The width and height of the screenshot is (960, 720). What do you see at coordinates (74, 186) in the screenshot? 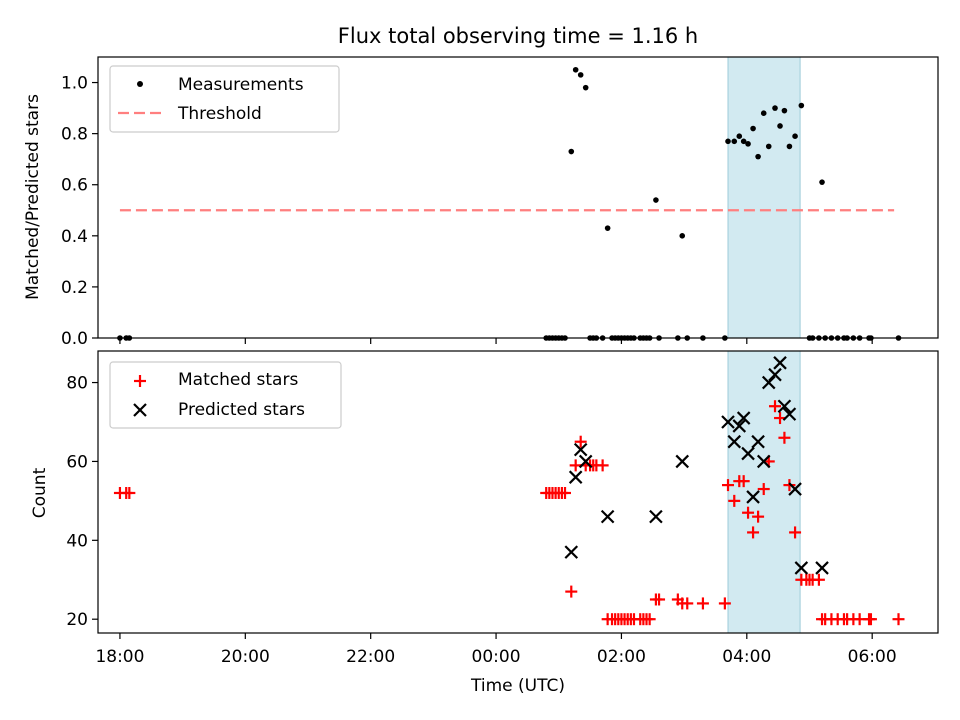
I see `y-tick-label: 0.6` at bounding box center [74, 186].